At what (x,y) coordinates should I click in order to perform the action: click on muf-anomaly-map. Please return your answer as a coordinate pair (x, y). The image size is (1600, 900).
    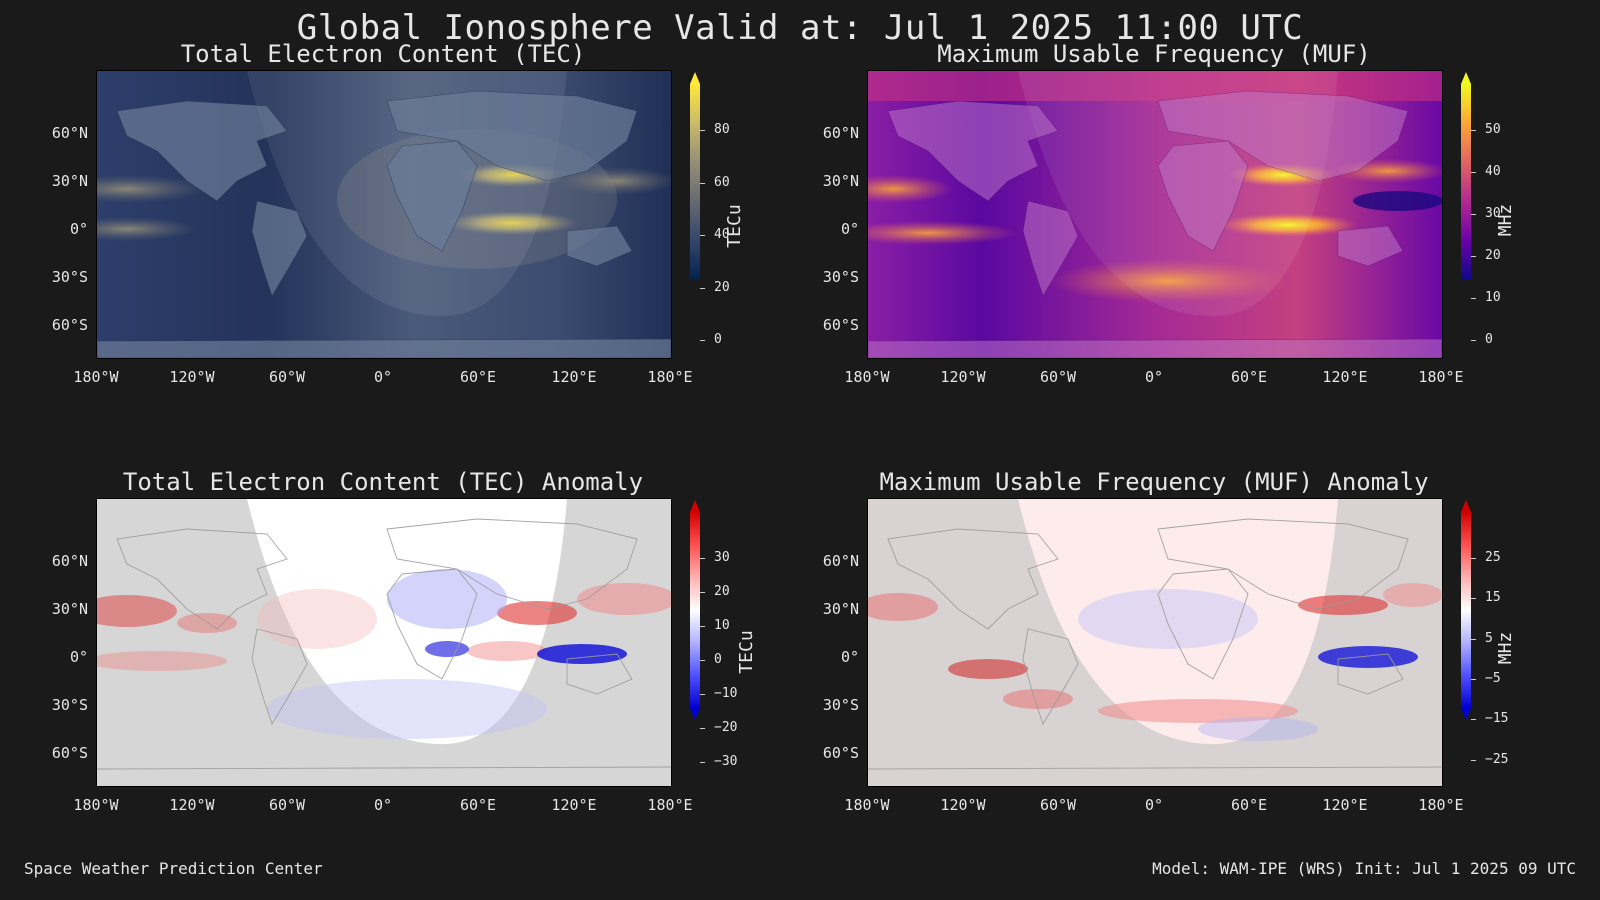
    Looking at the image, I should click on (1155, 642).